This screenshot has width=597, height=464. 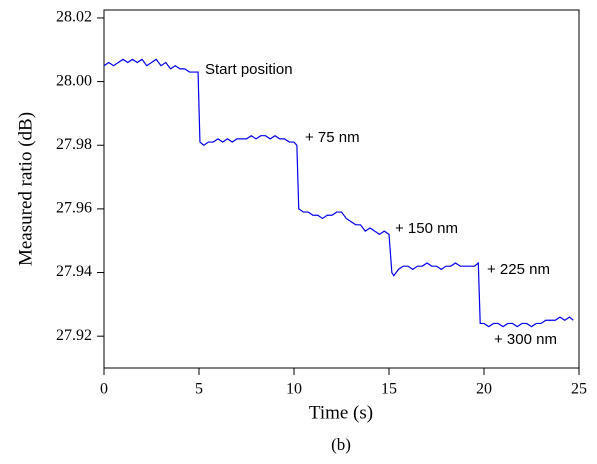 What do you see at coordinates (518, 269) in the screenshot?
I see `annotation: + 225 nm` at bounding box center [518, 269].